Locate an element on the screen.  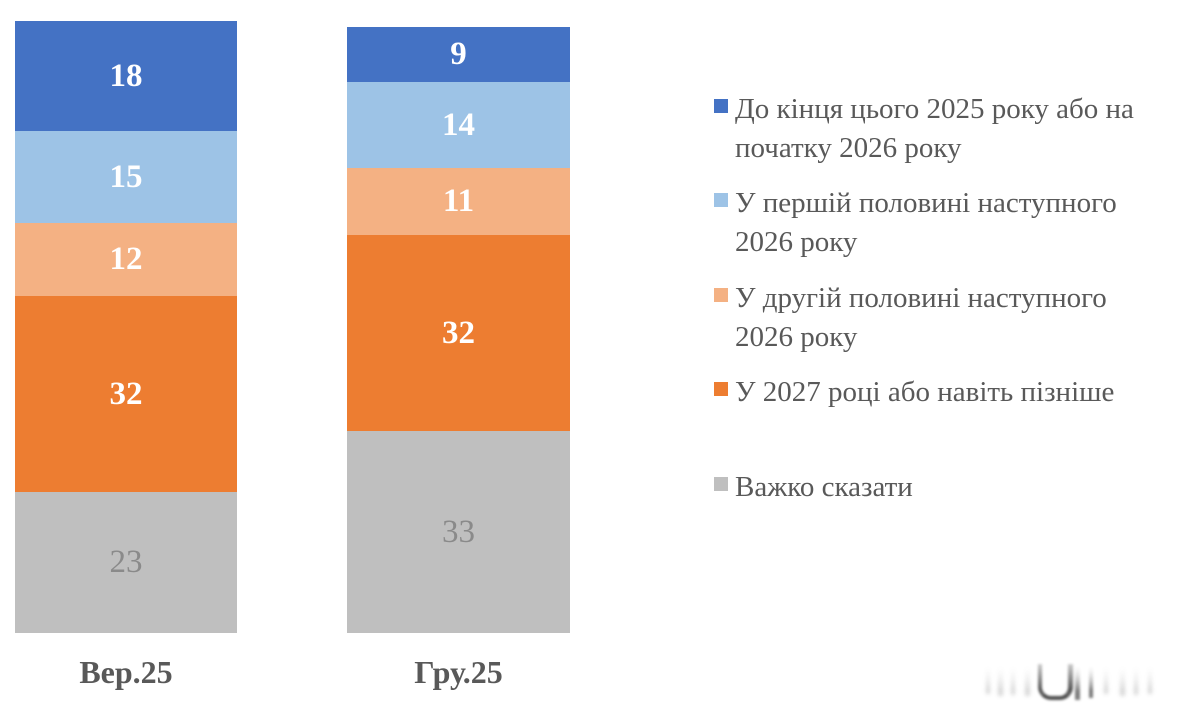
legend-item: У другій половині наступного 2026 року is located at coordinates (944, 318).